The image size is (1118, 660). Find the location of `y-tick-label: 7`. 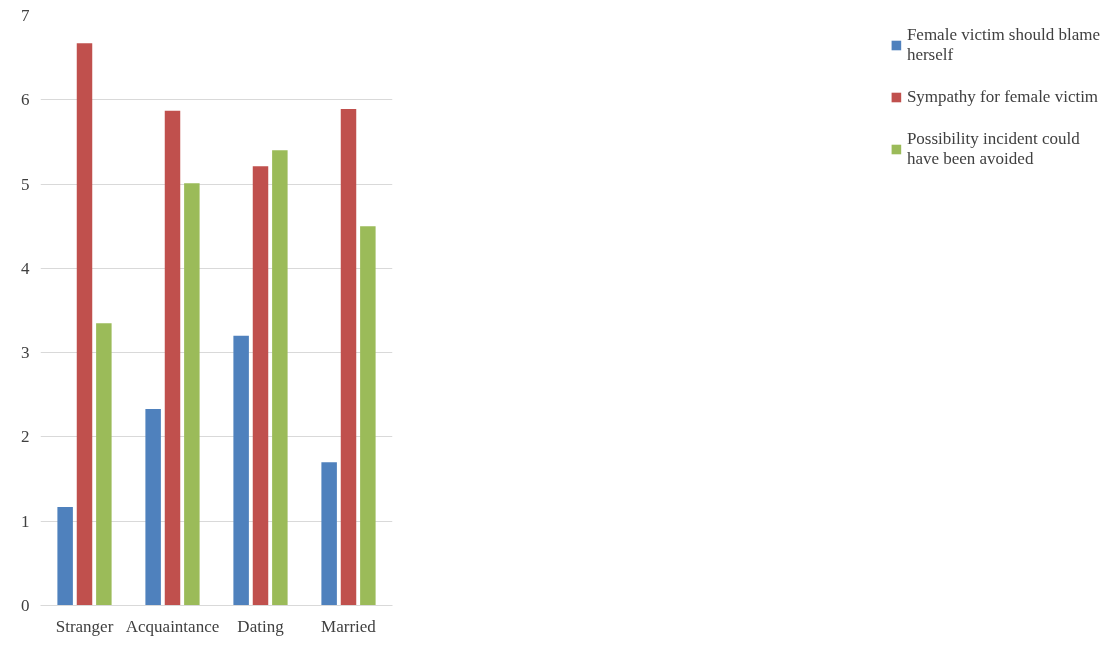

y-tick-label: 7 is located at coordinates (25, 15).